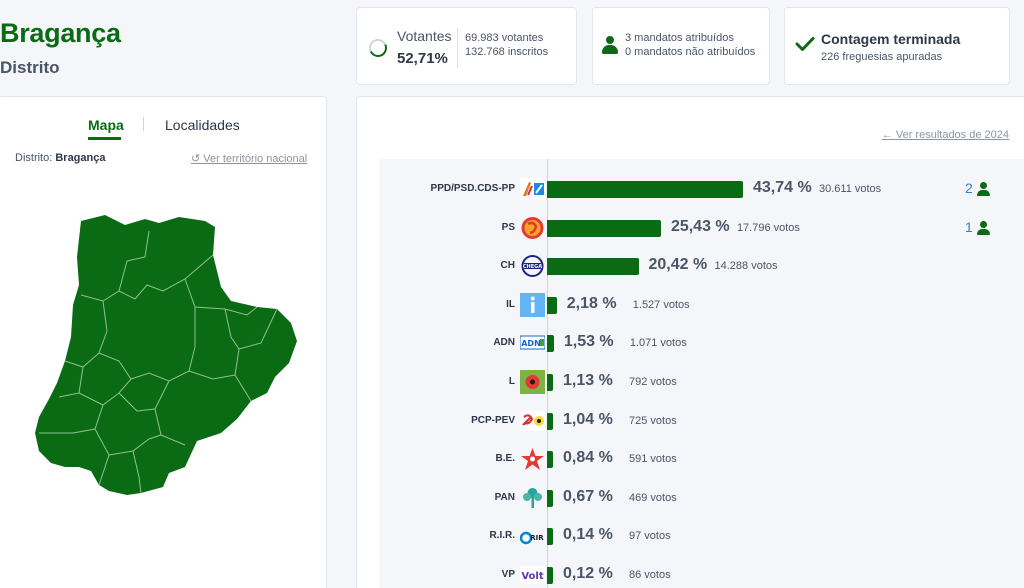 This screenshot has width=1024, height=588. I want to click on vote-percentage: 0,84 %, so click(588, 458).